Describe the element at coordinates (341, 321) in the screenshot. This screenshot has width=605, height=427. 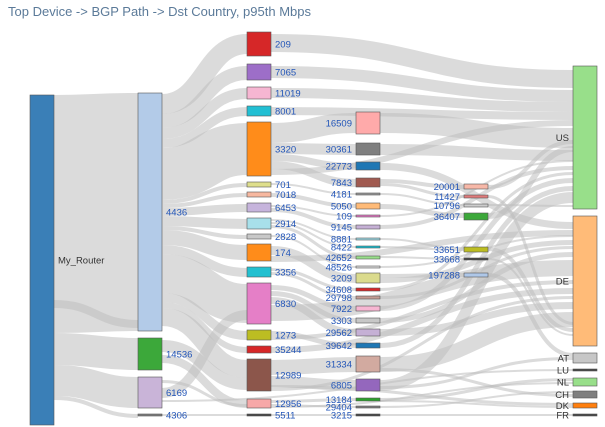
I see `node-label-3303: 3303` at that location.